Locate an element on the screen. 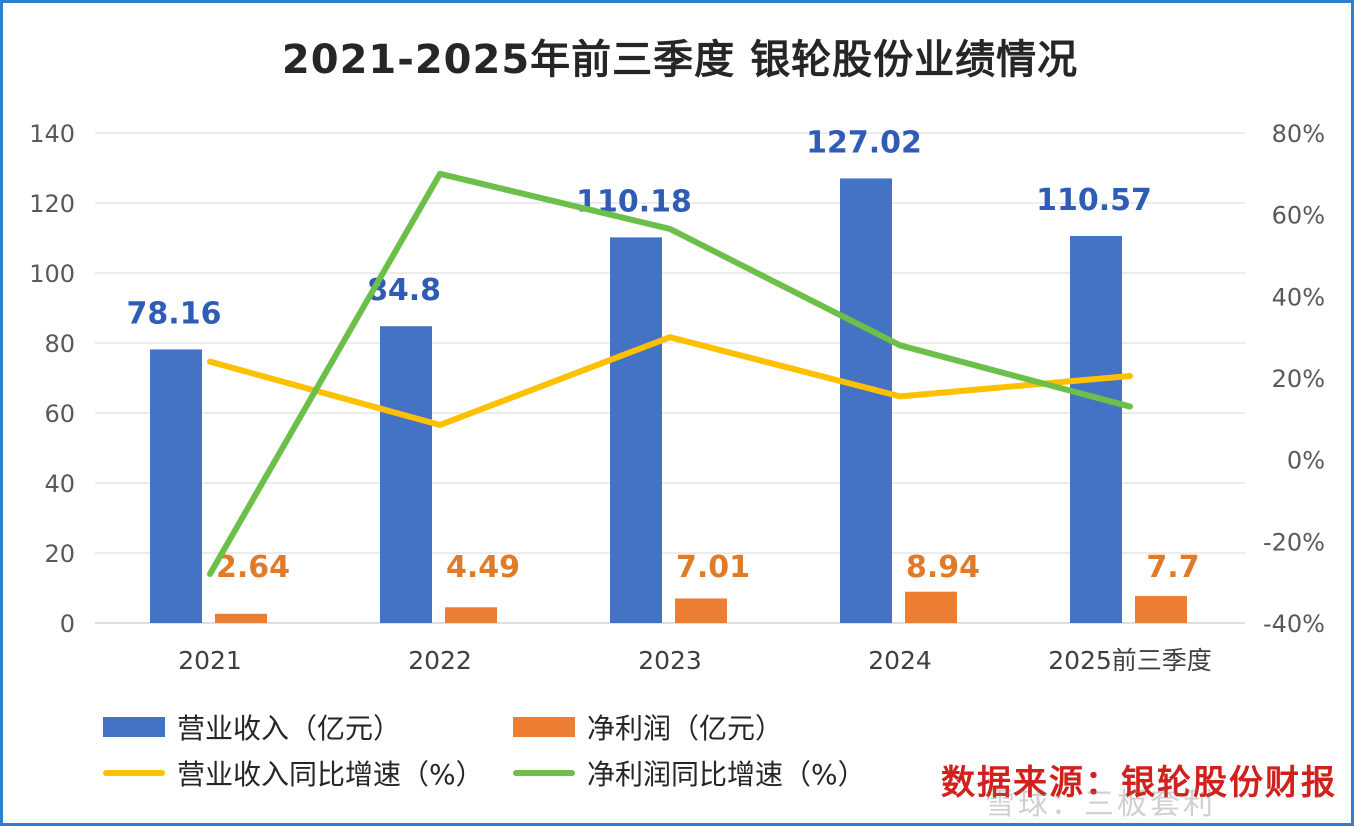  legend-swatch-profit-growth is located at coordinates (544, 773).